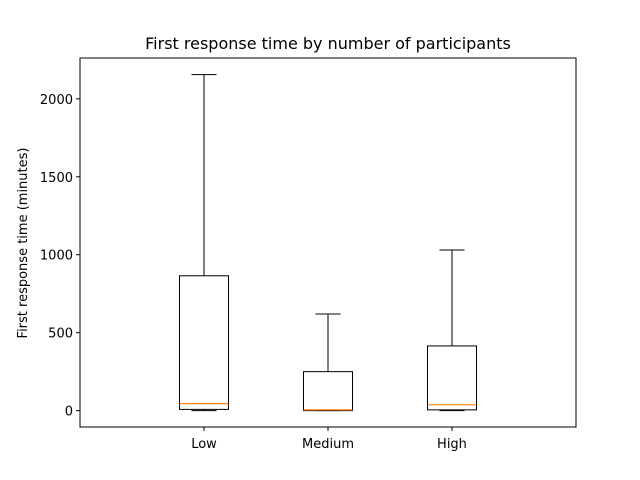 Image resolution: width=640 pixels, height=480 pixels. I want to click on box-medium, so click(328, 362).